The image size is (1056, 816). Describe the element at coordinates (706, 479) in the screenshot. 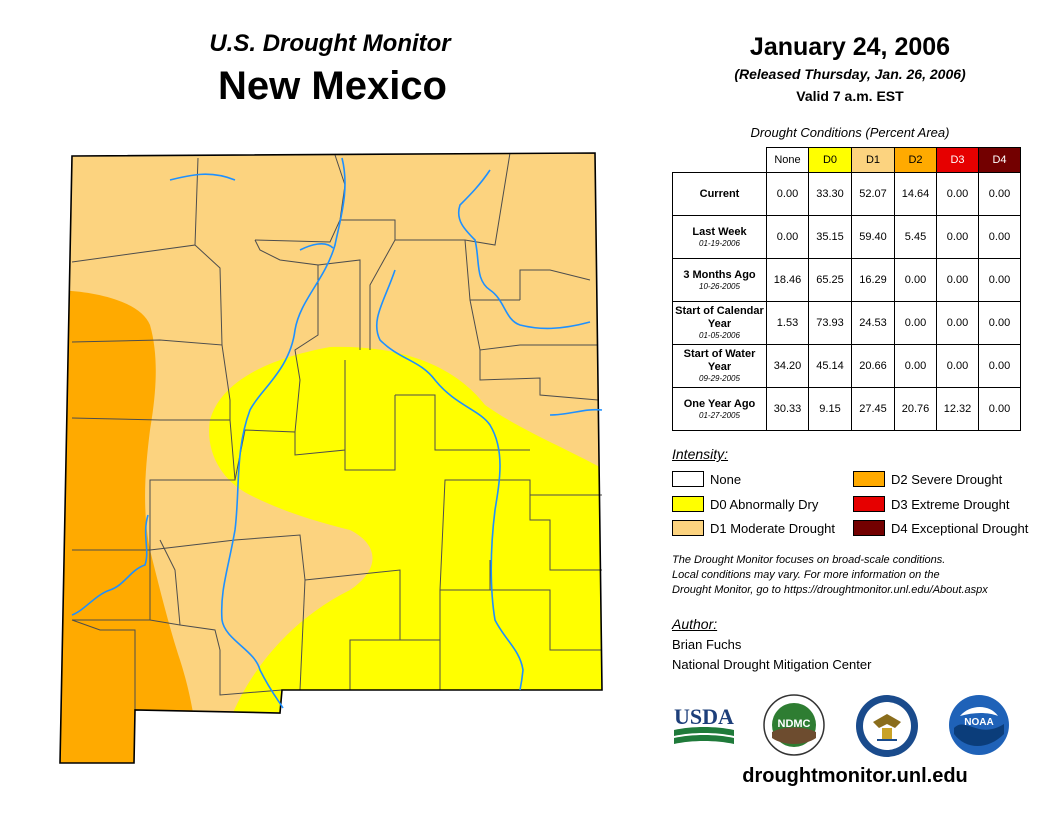

I see `legend-item-none: None` at that location.